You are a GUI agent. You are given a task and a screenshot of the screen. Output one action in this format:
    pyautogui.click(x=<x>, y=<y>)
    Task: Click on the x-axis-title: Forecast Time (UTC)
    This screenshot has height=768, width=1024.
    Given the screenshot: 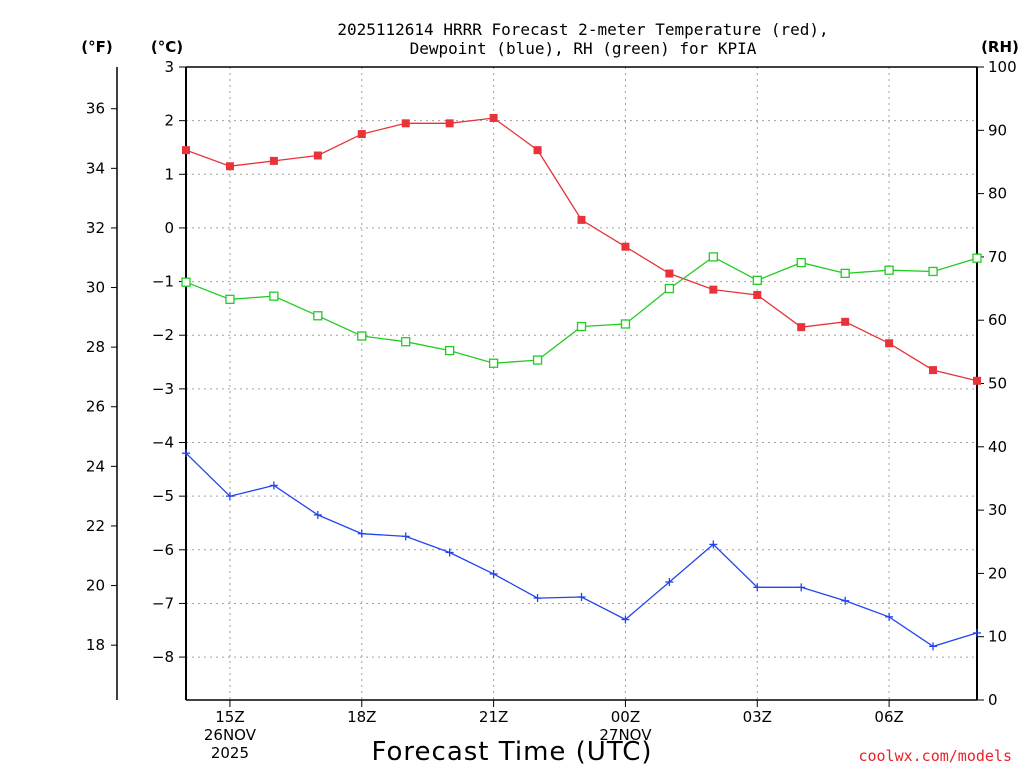 What is the action you would take?
    pyautogui.click(x=511, y=752)
    